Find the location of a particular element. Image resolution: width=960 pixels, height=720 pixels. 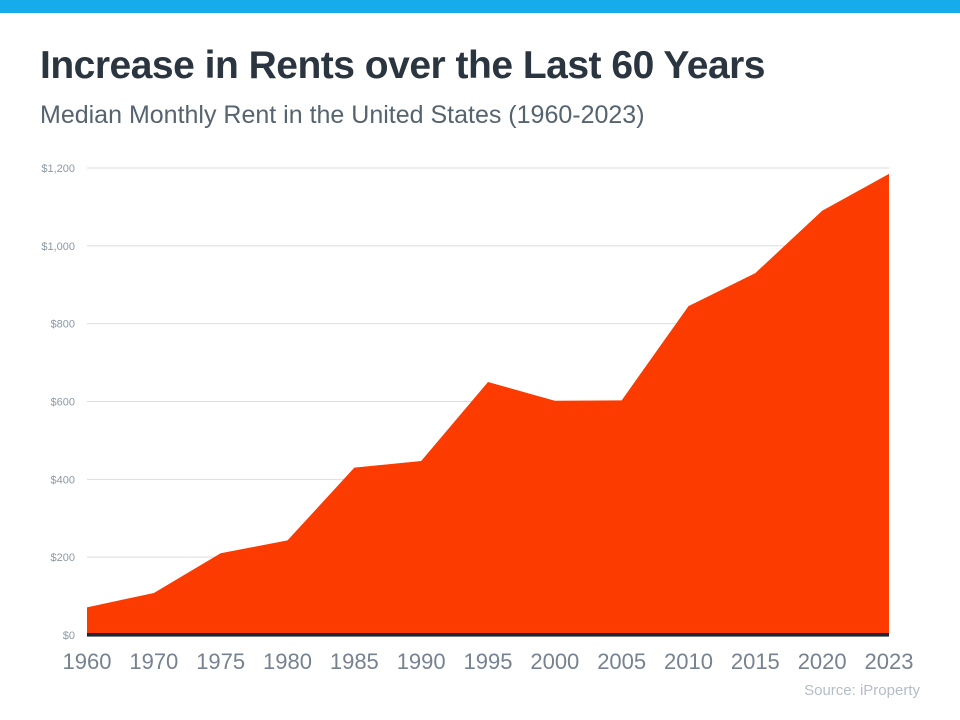

x-axis-tick-label: 2005 is located at coordinates (621, 661).